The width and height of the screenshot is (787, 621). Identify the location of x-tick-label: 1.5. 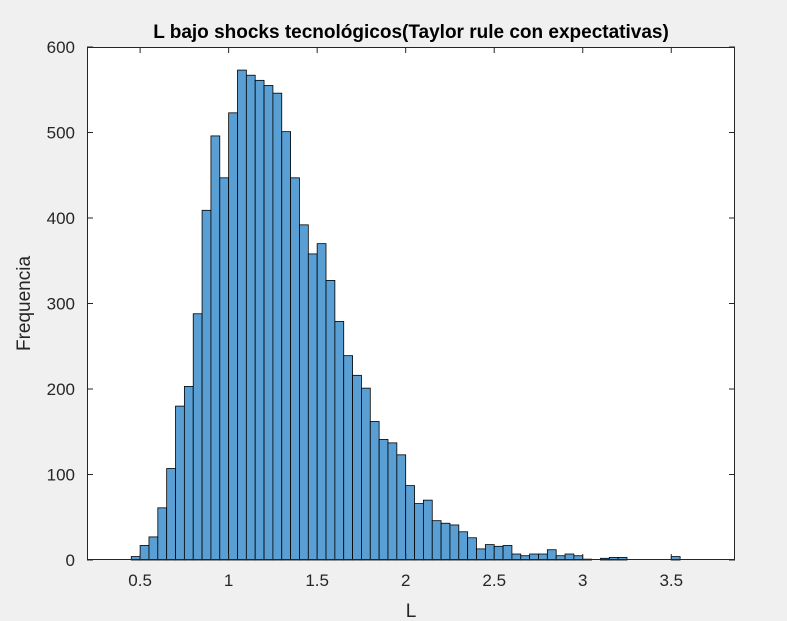
(317, 580).